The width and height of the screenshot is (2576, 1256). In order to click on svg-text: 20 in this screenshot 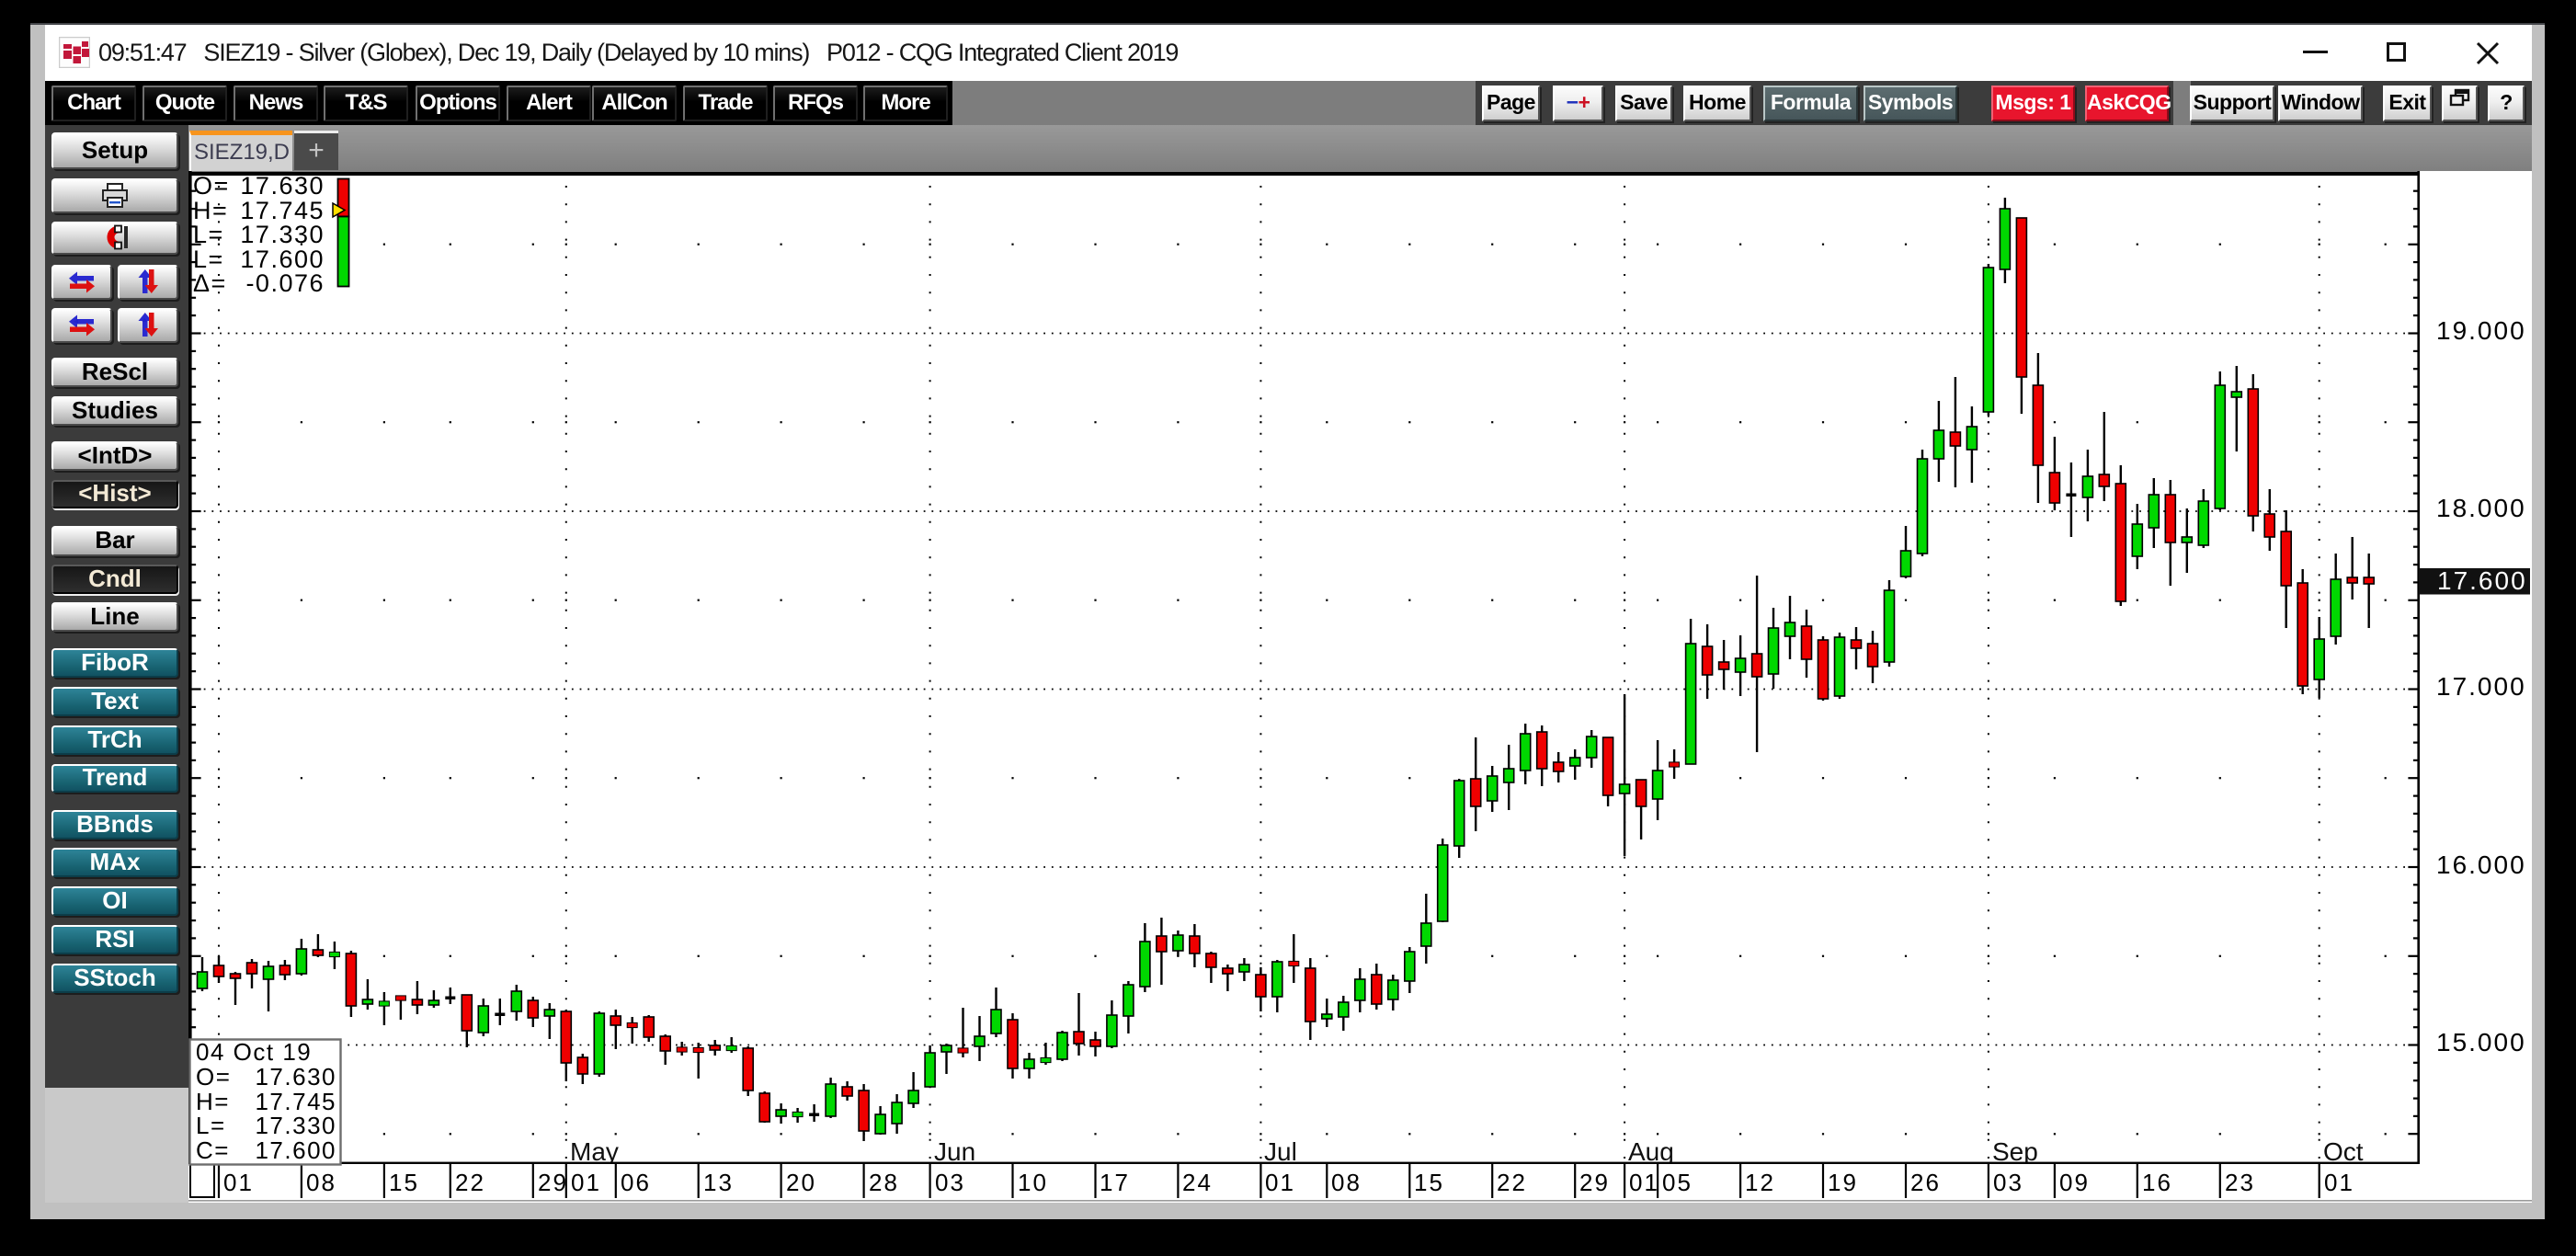, I will do `click(801, 1182)`.